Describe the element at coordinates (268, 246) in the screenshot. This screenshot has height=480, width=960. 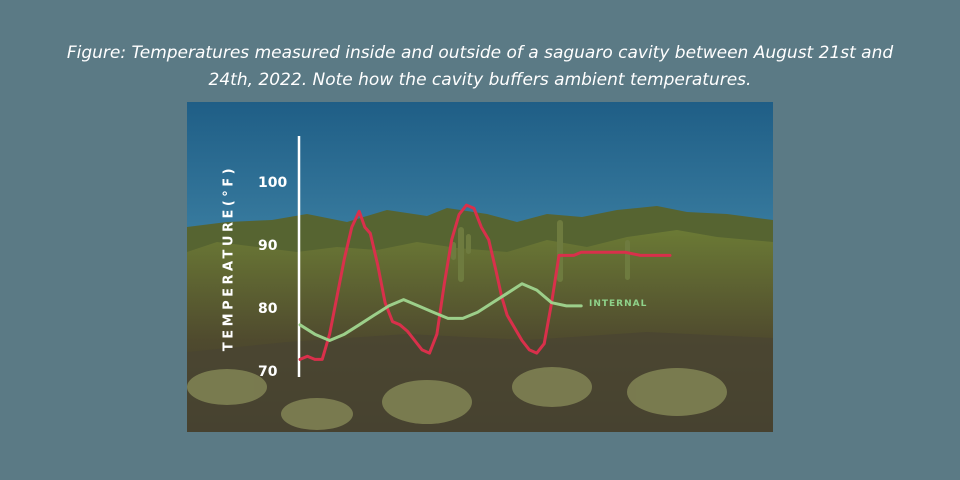
I see `y-tick-label: 90` at that location.